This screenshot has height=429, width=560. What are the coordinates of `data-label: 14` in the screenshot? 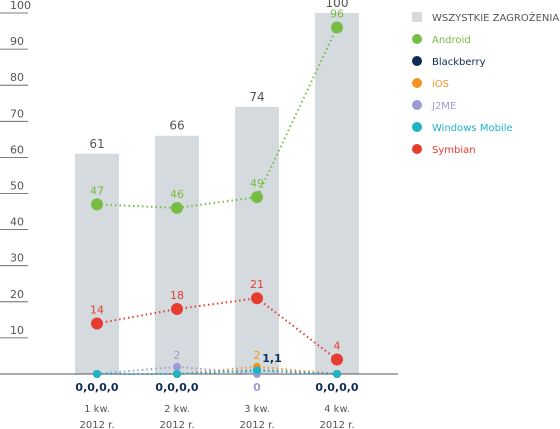 It's located at (97, 309).